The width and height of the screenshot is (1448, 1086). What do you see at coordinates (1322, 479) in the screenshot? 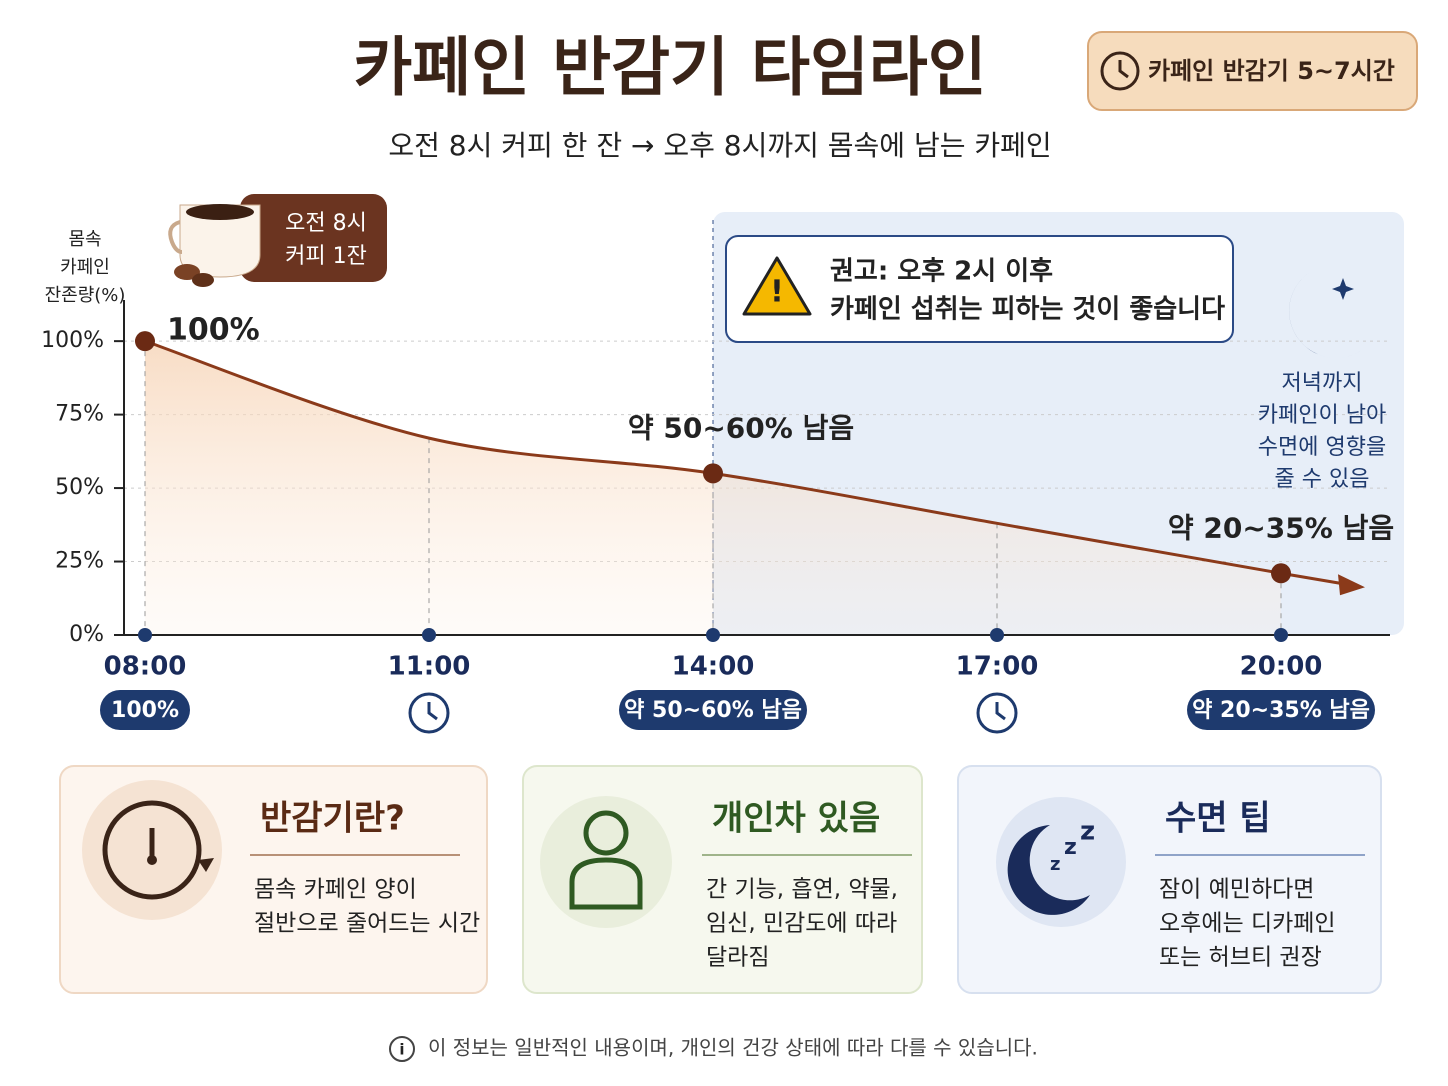
I see `night-note: 줄 수 있음` at bounding box center [1322, 479].